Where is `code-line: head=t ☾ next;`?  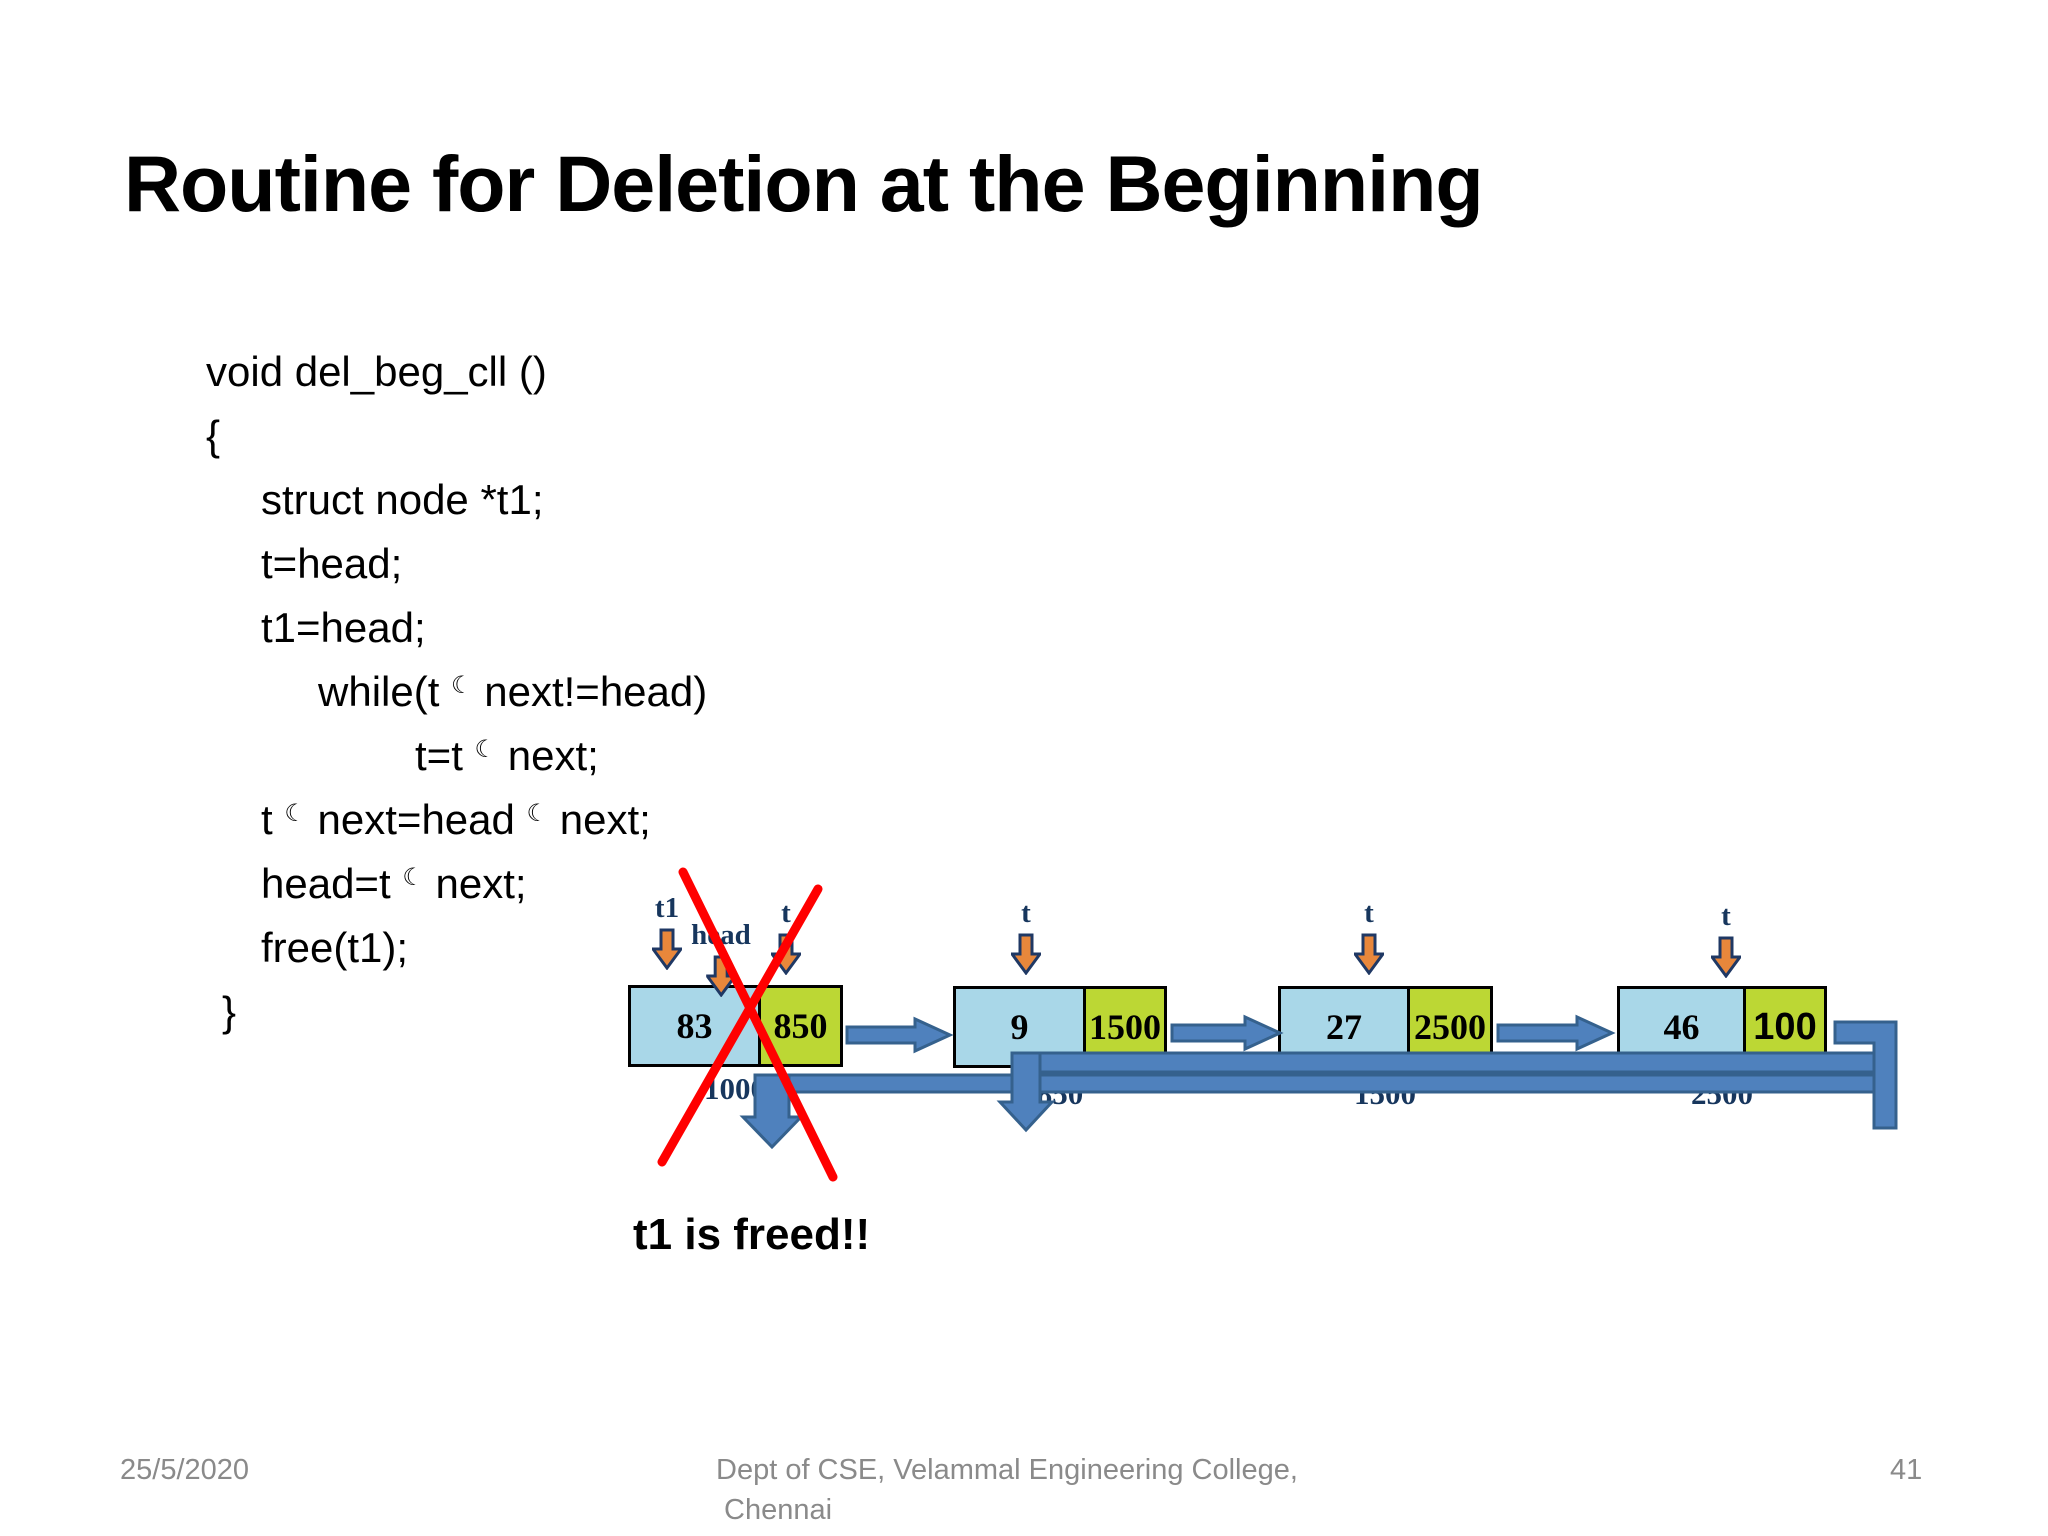 code-line: head=t ☾ next; is located at coordinates (456, 884).